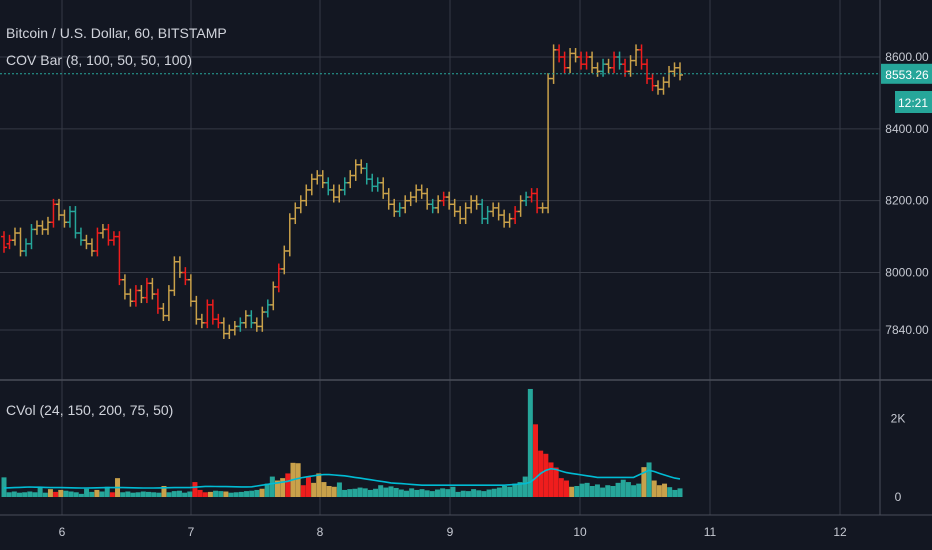  I want to click on countdown-badge-bg, so click(913, 102).